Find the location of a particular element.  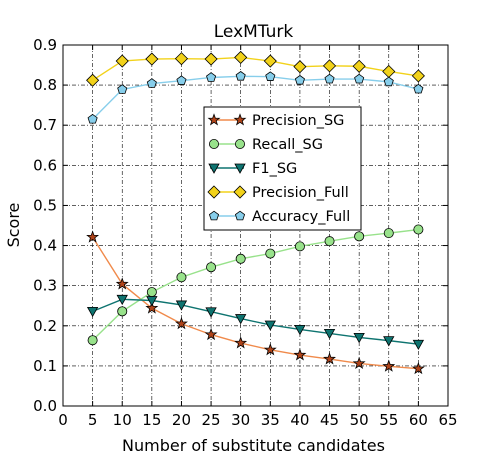

y-tick-label: 0.6 is located at coordinates (45, 165).